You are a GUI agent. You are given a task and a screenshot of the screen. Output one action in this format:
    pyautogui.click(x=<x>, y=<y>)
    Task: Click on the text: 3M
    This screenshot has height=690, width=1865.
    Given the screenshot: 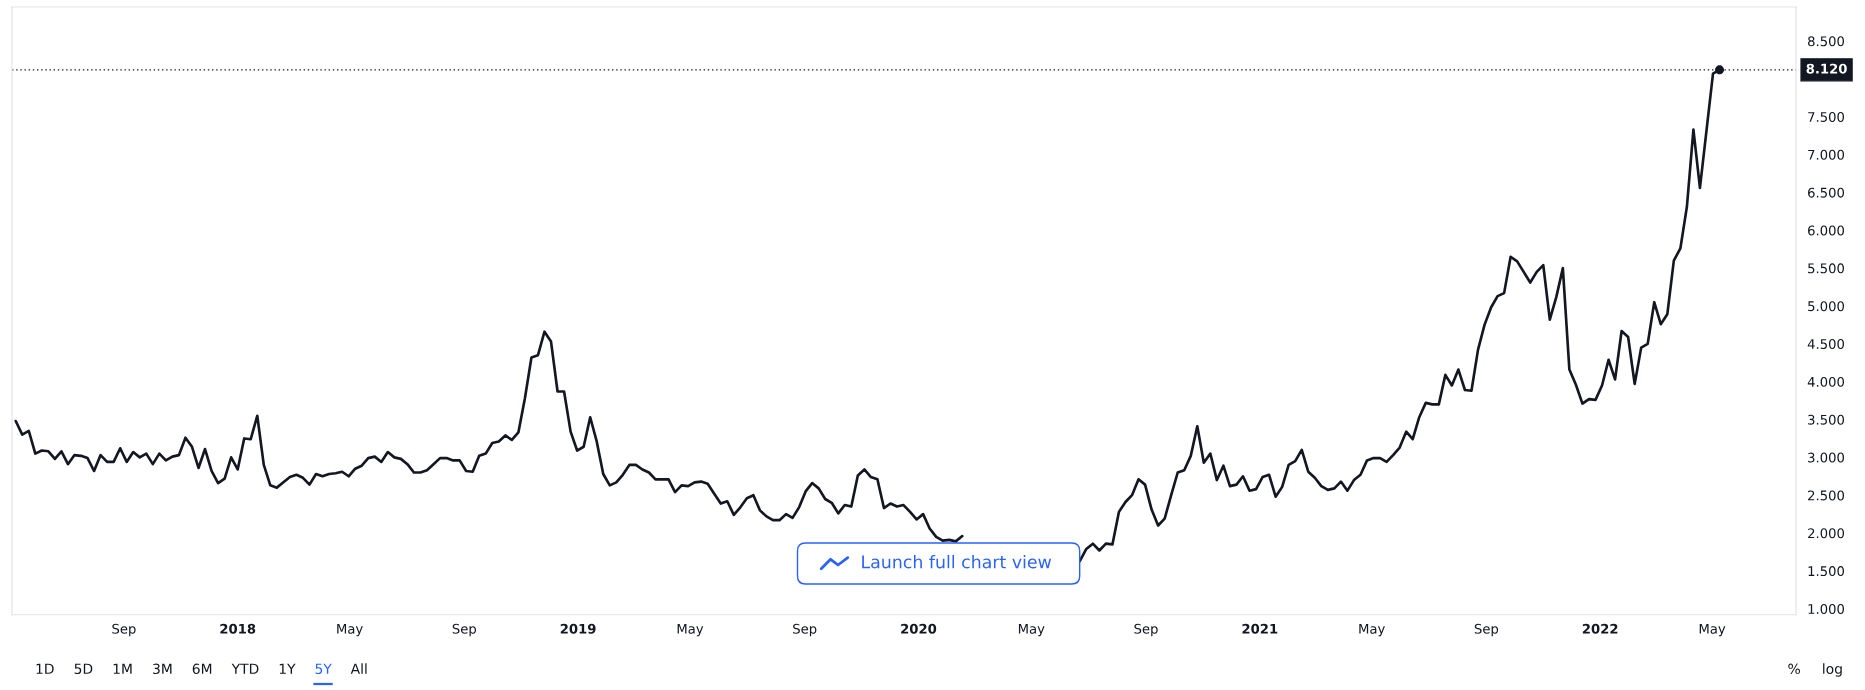 What is the action you would take?
    pyautogui.click(x=162, y=669)
    